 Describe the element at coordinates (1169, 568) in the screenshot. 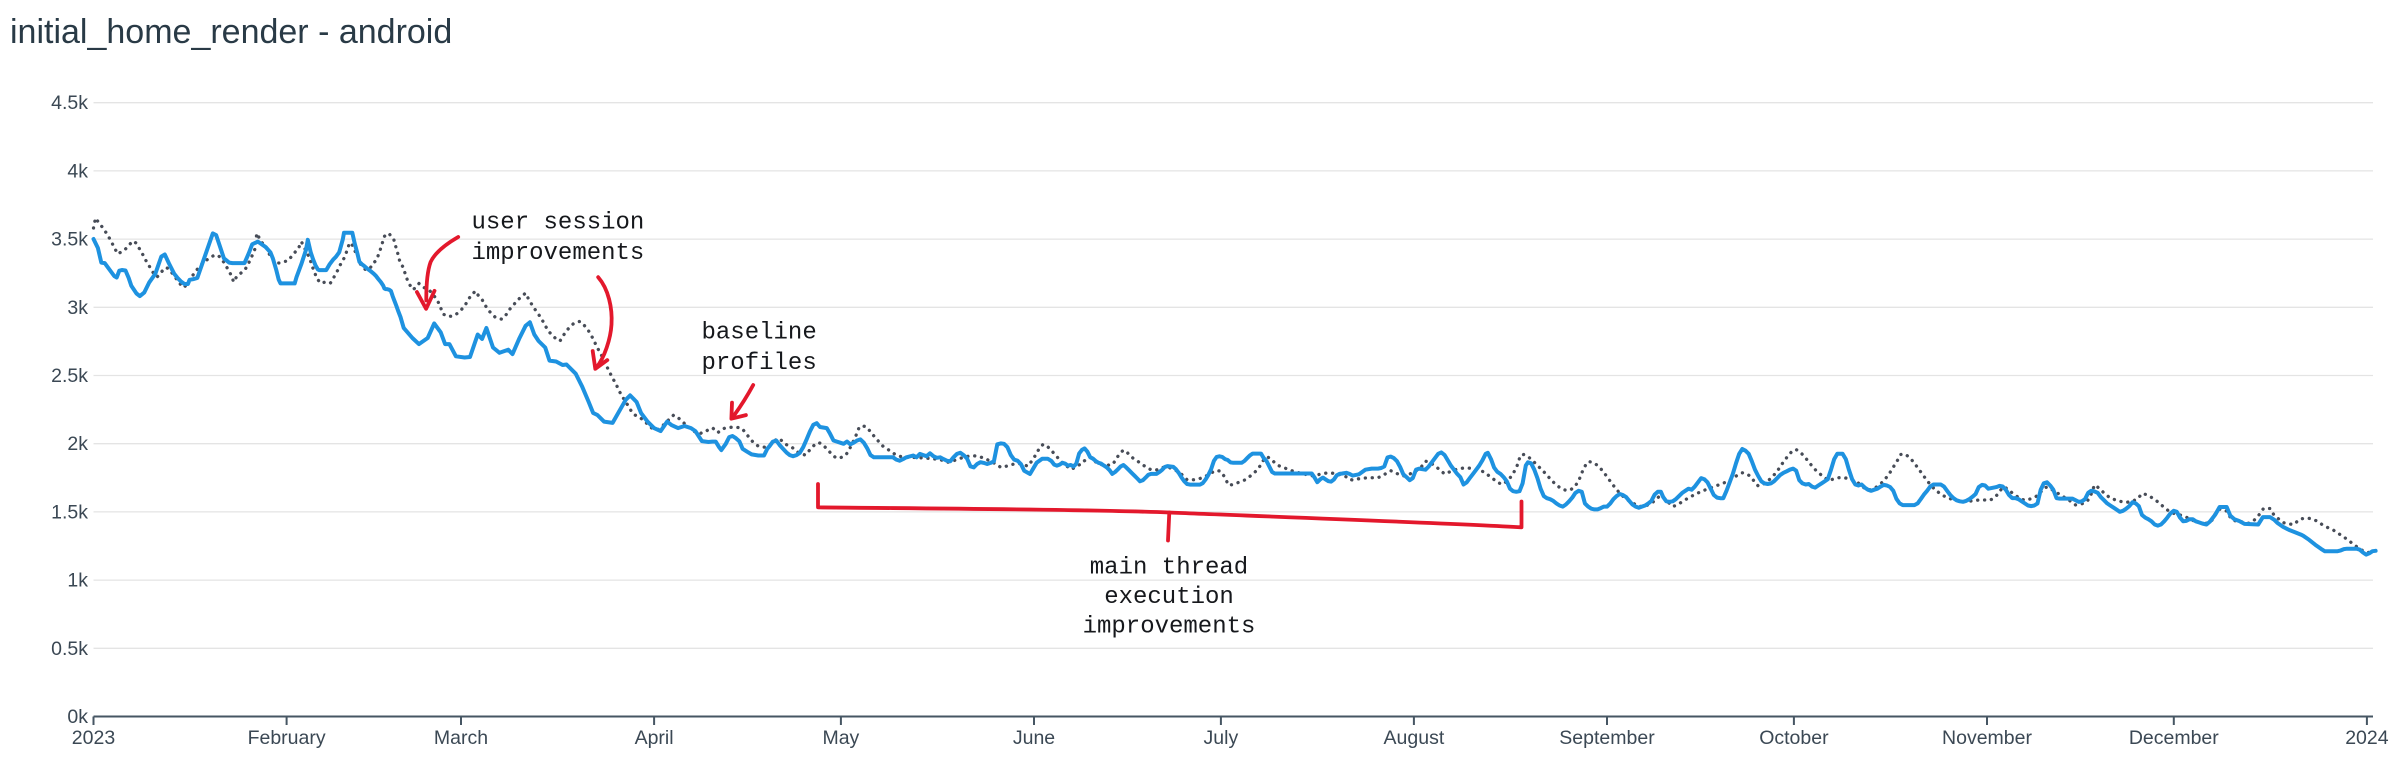

I see `svg-text: main thread` at that location.